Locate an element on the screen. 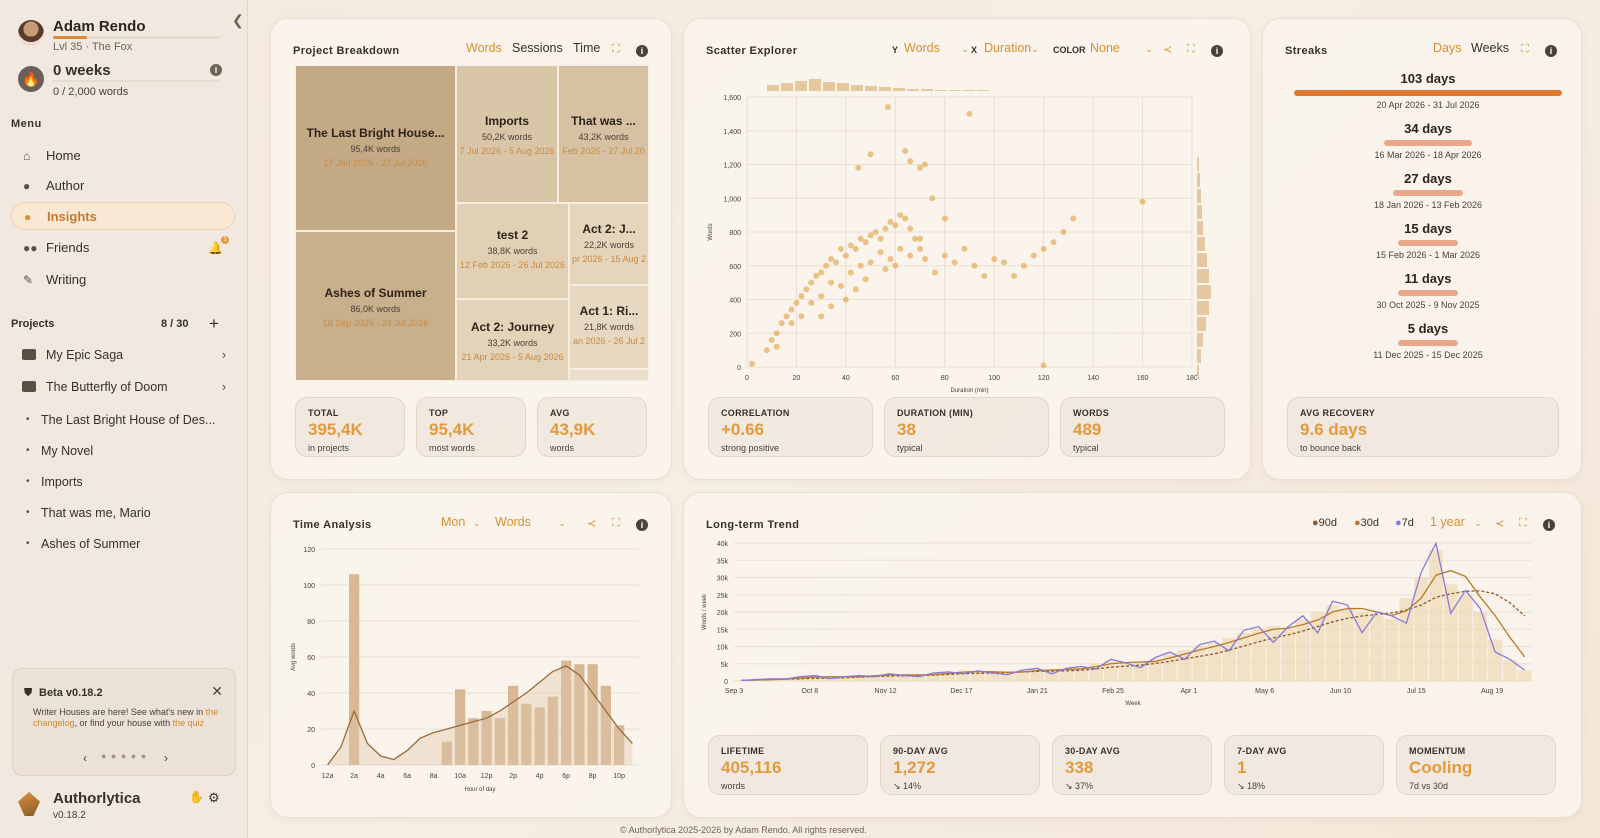  bell-icon: 🔔 is located at coordinates (215, 248).